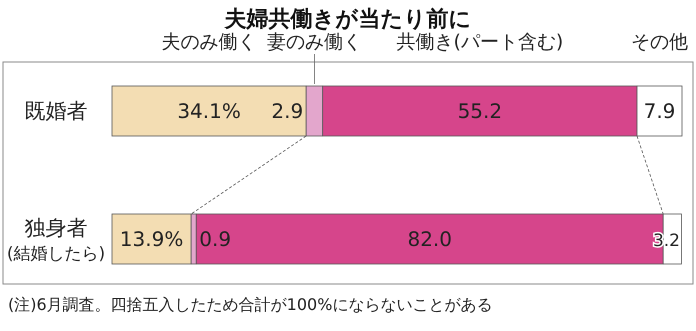 Image resolution: width=696 pixels, height=331 pixels. I want to click on y-tick-label: 独身者 (結婚したら), so click(56, 240).